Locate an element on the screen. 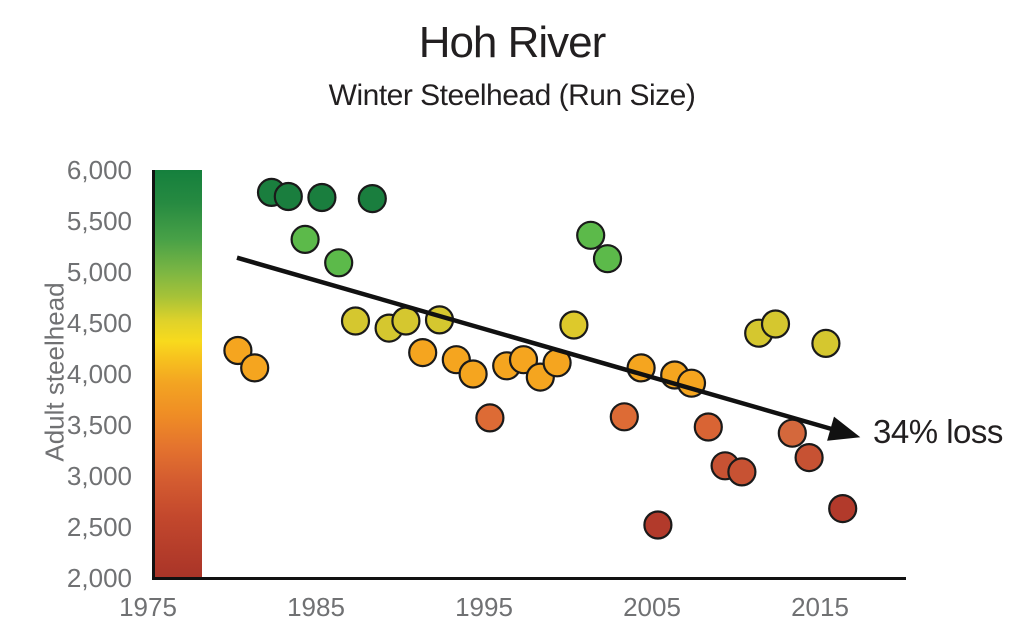 Image resolution: width=1024 pixels, height=634 pixels. chart-title: Hoh River is located at coordinates (512, 42).